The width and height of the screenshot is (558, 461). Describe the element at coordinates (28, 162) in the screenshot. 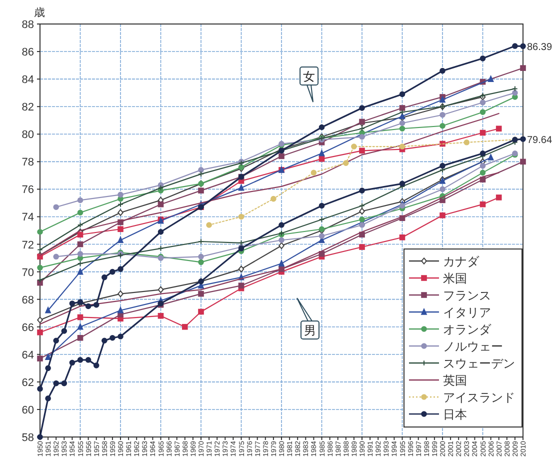

I see `y-tick-label: 78` at that location.